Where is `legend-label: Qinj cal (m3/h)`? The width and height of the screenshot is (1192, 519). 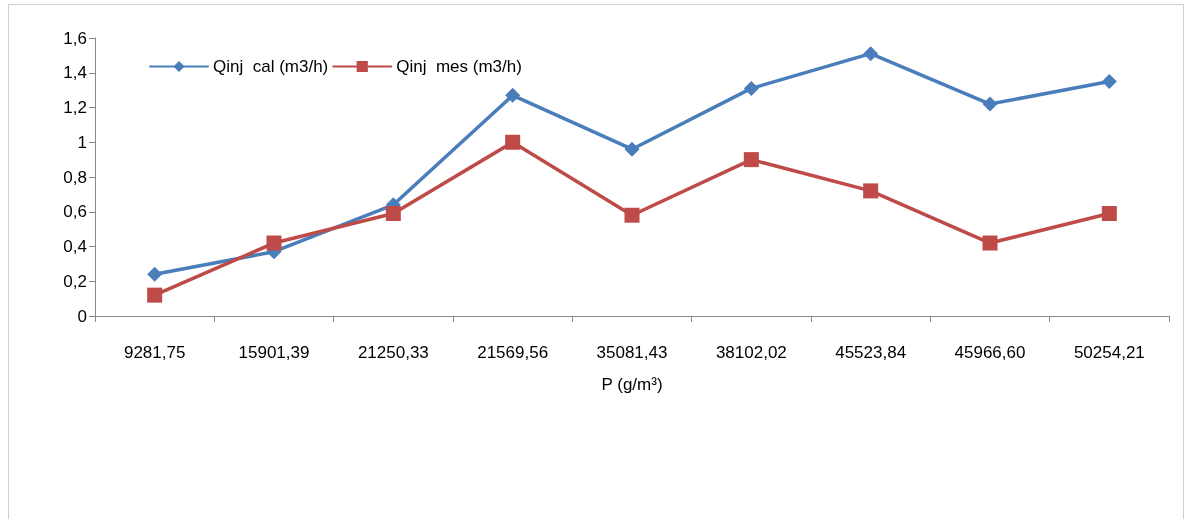 legend-label: Qinj cal (m3/h) is located at coordinates (271, 66).